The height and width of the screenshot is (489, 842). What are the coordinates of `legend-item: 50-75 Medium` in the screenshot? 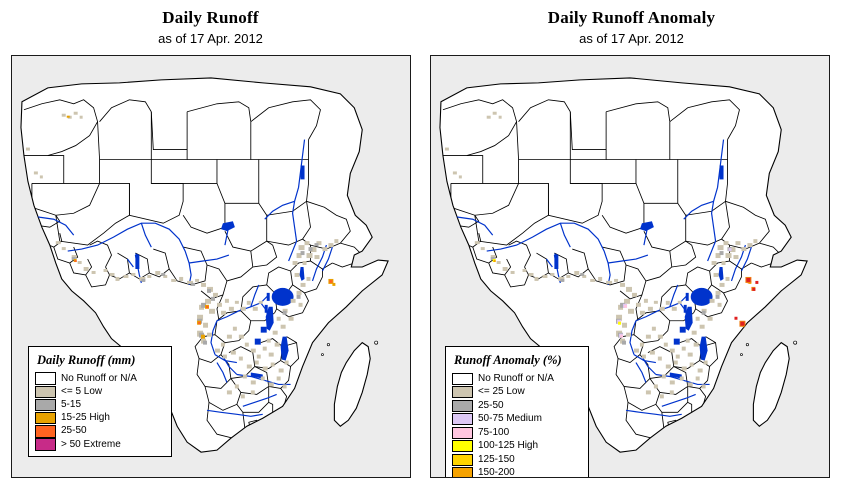 It's located at (517, 420).